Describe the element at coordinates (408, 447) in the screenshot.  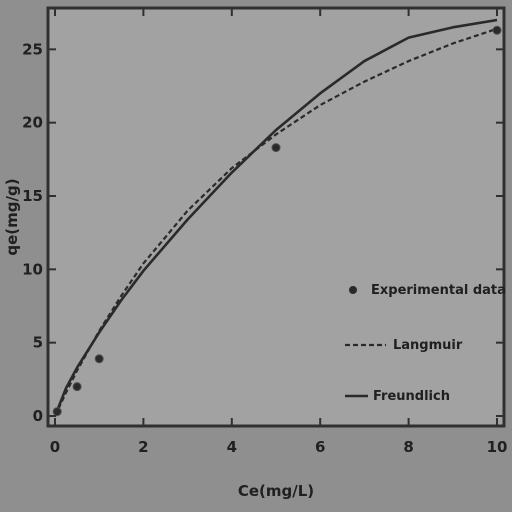
I see `x-tick-label: 8` at that location.